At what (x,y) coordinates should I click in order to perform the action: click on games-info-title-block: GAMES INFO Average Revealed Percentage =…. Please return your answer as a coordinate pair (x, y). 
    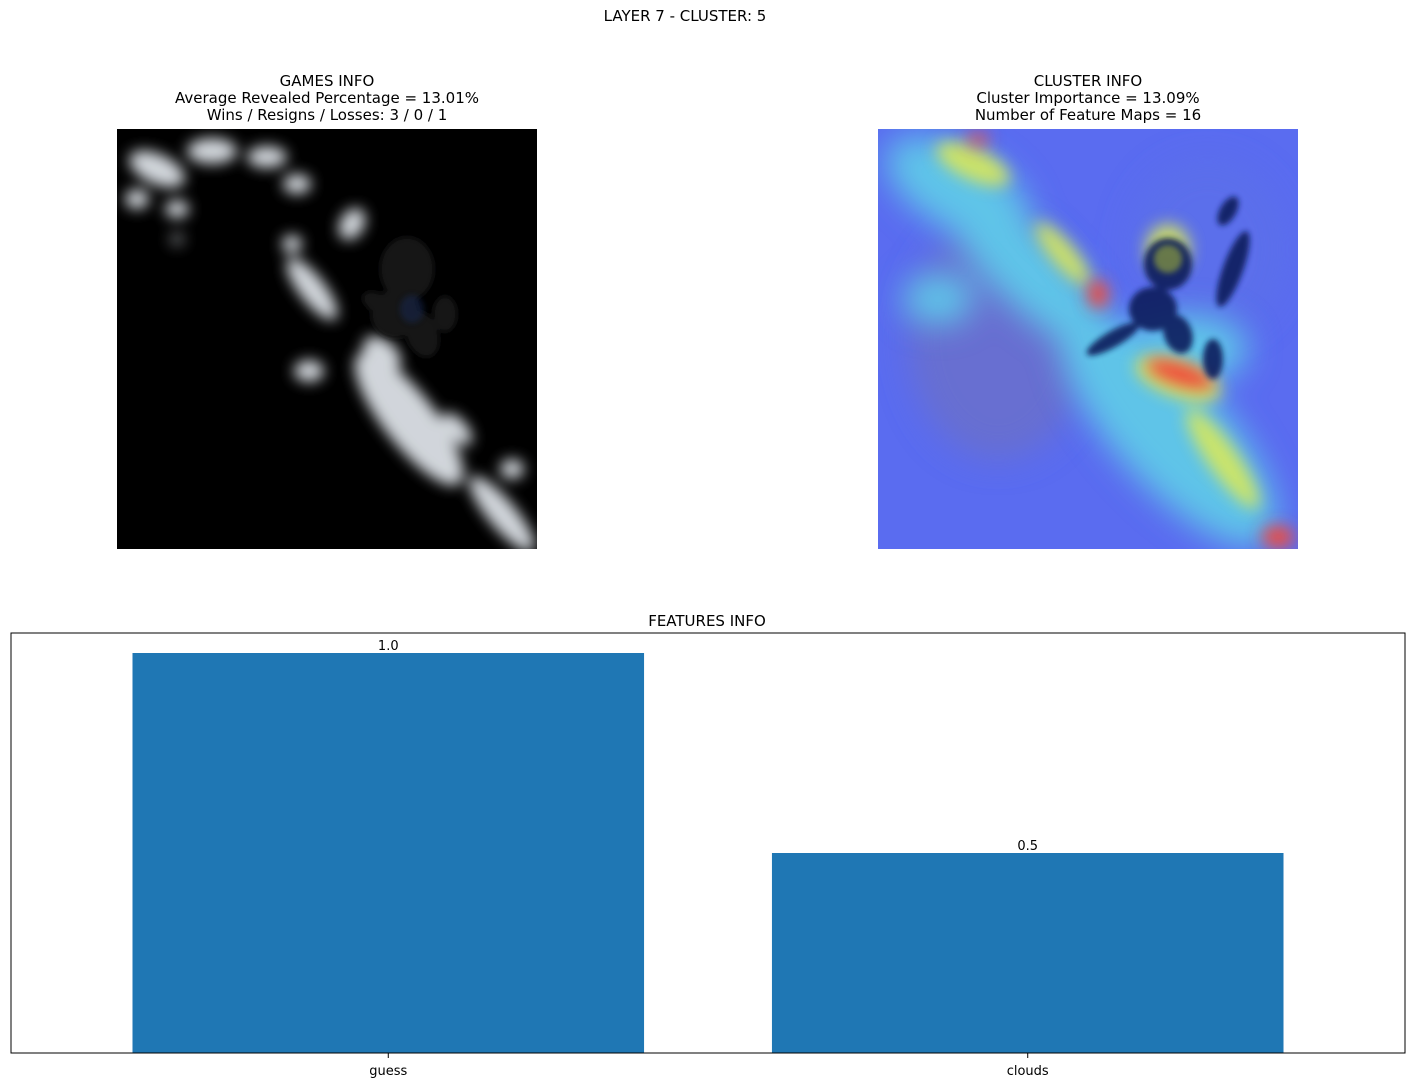
    Looking at the image, I should click on (327, 98).